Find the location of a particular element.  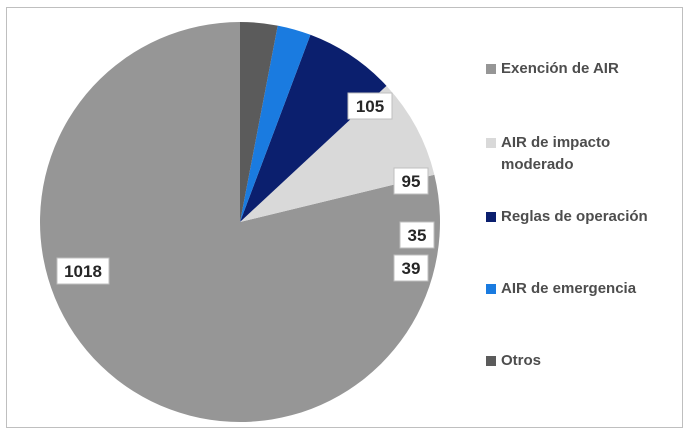

data-label-3: 35 is located at coordinates (417, 235).